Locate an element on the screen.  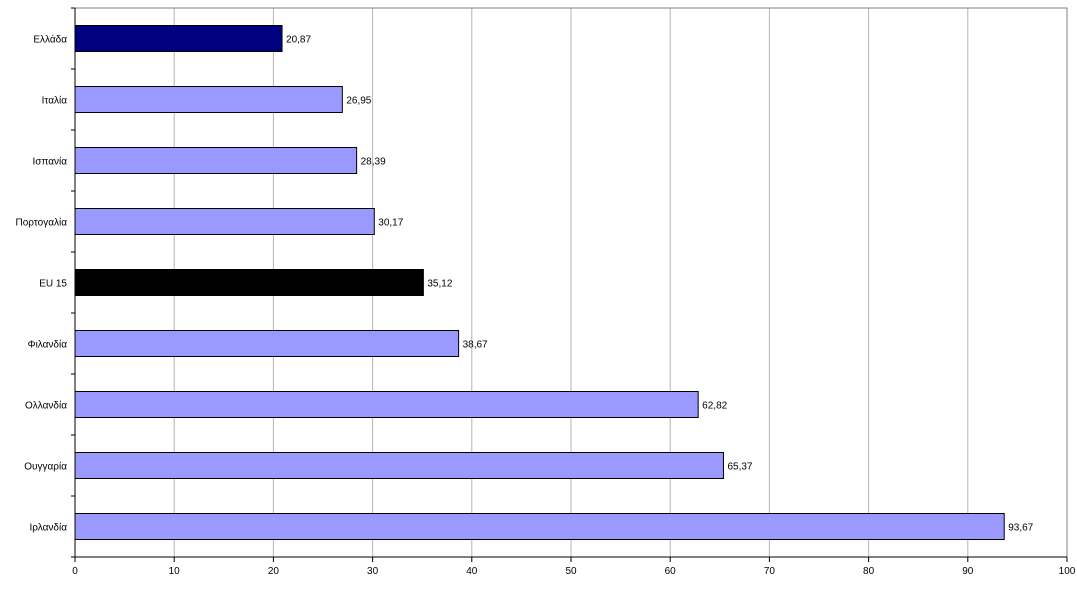
category-label: EU 15 is located at coordinates (53, 284).